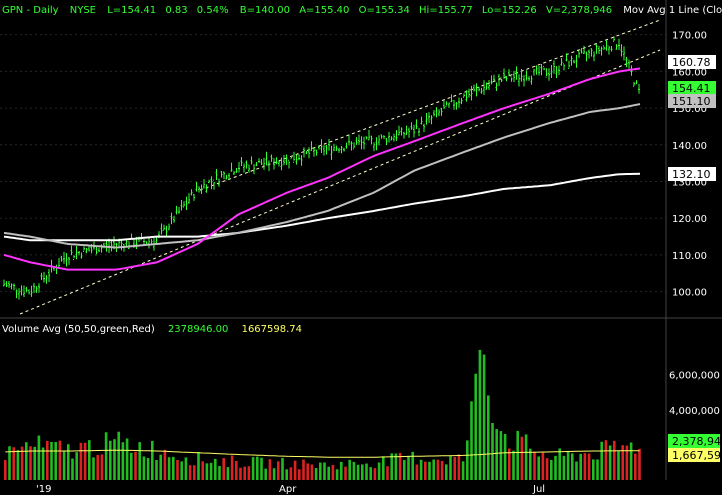  Describe the element at coordinates (176, 10) in the screenshot. I see `header-change: 0.83` at that location.